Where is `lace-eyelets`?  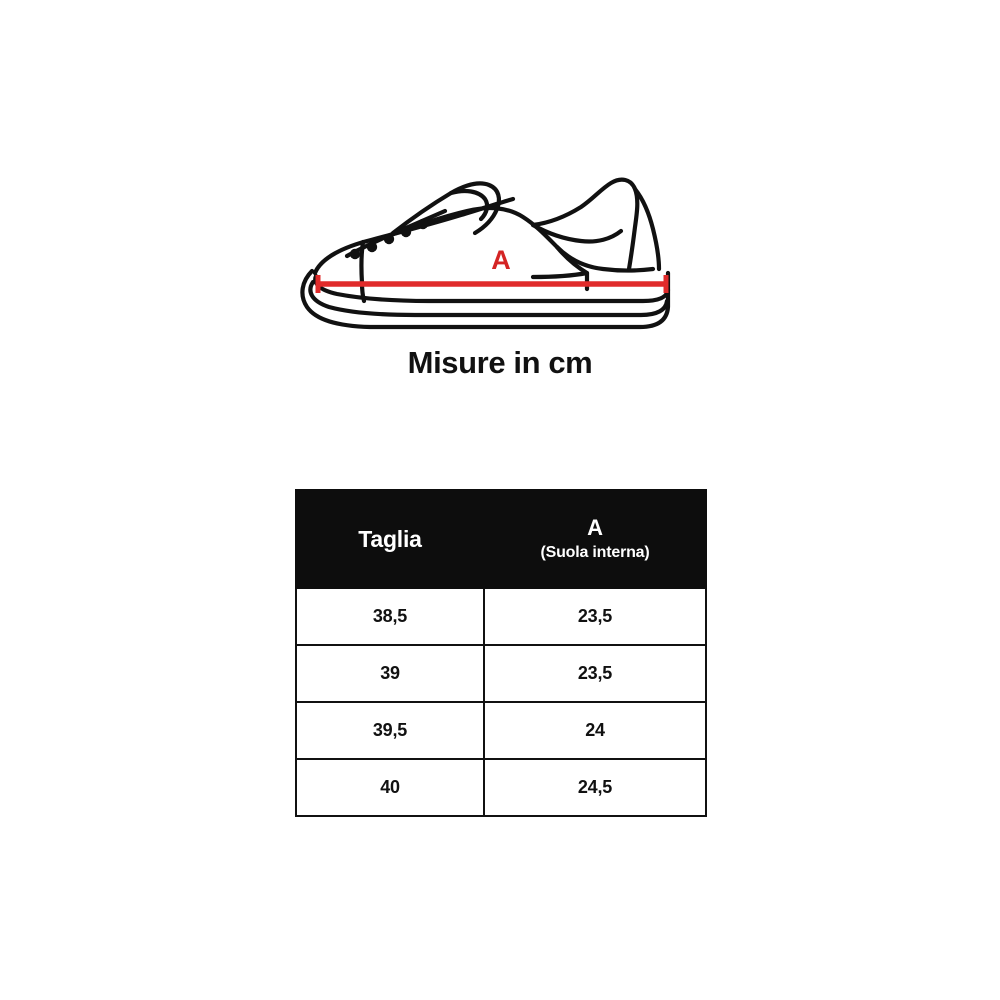
lace-eyelets is located at coordinates (389, 239).